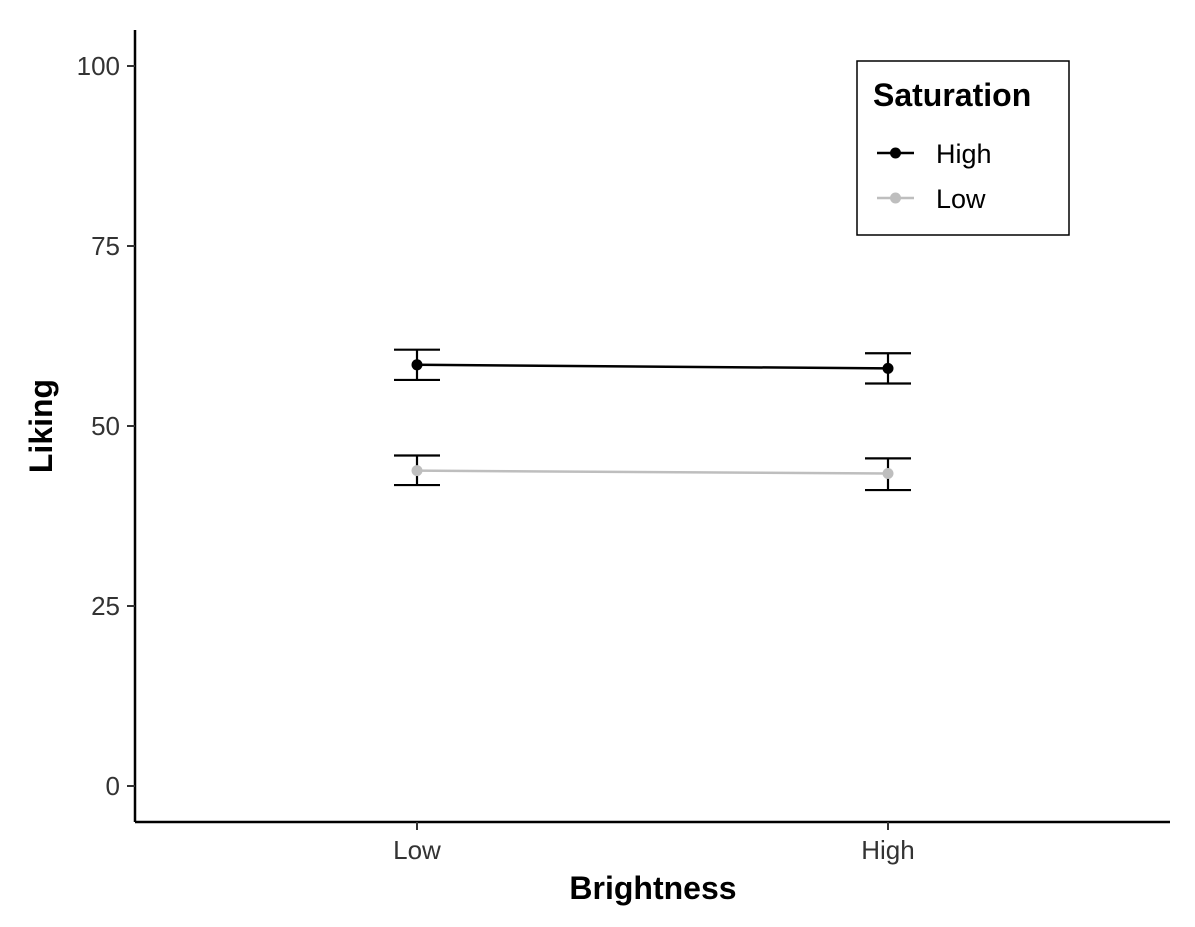 Image resolution: width=1195 pixels, height=927 pixels. Describe the element at coordinates (934, 176) in the screenshot. I see `legend-items: High Low` at that location.